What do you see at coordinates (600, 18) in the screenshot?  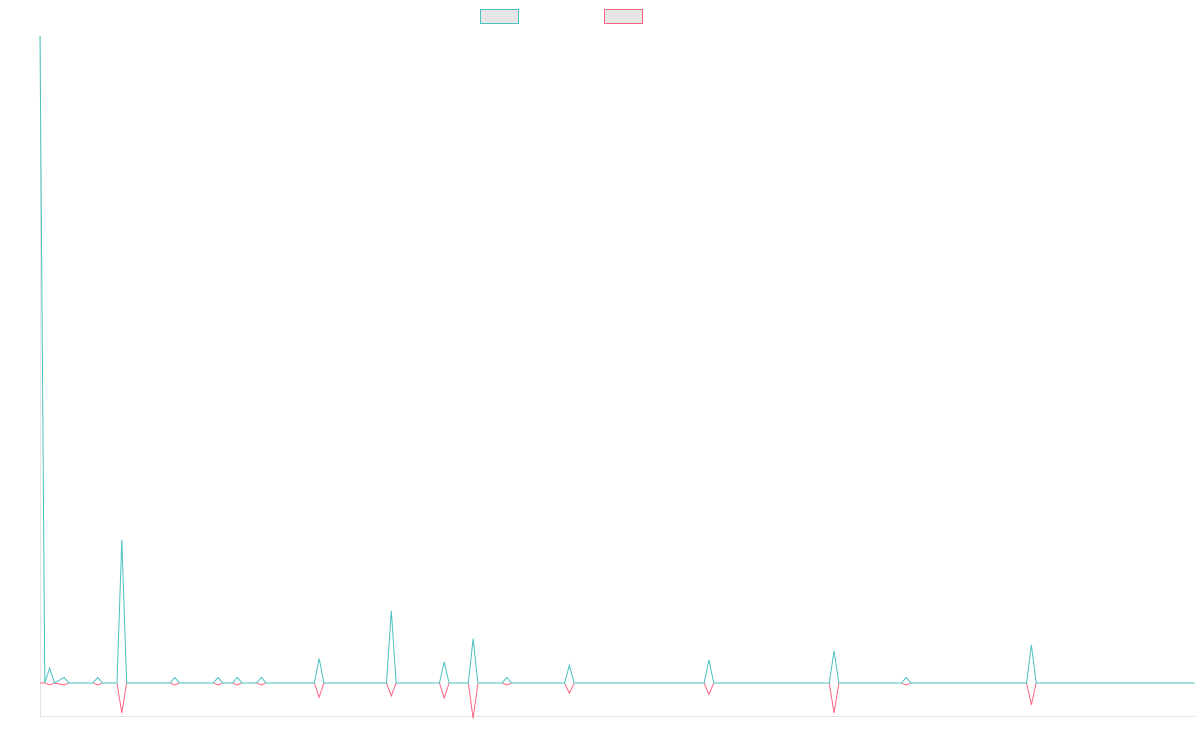 I see `legend` at bounding box center [600, 18].